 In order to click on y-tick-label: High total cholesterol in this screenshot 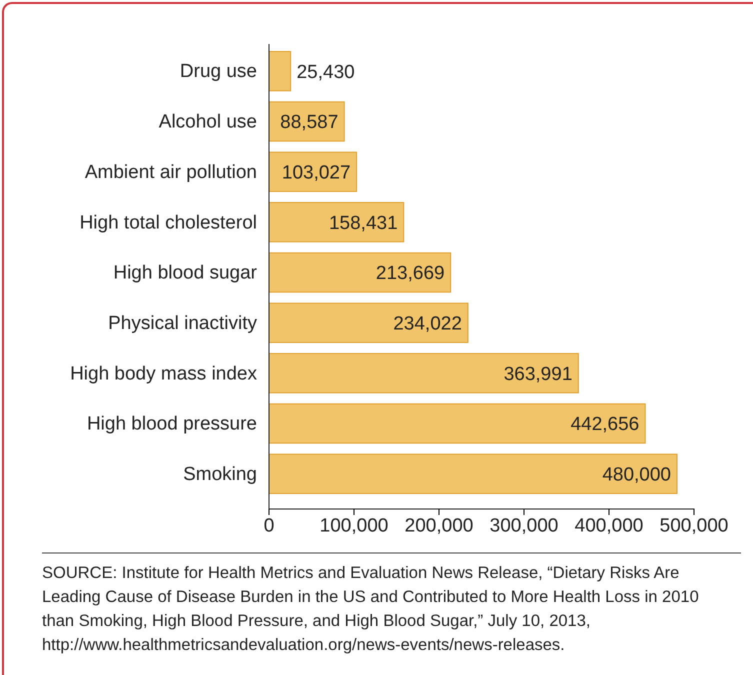, I will do `click(168, 223)`.